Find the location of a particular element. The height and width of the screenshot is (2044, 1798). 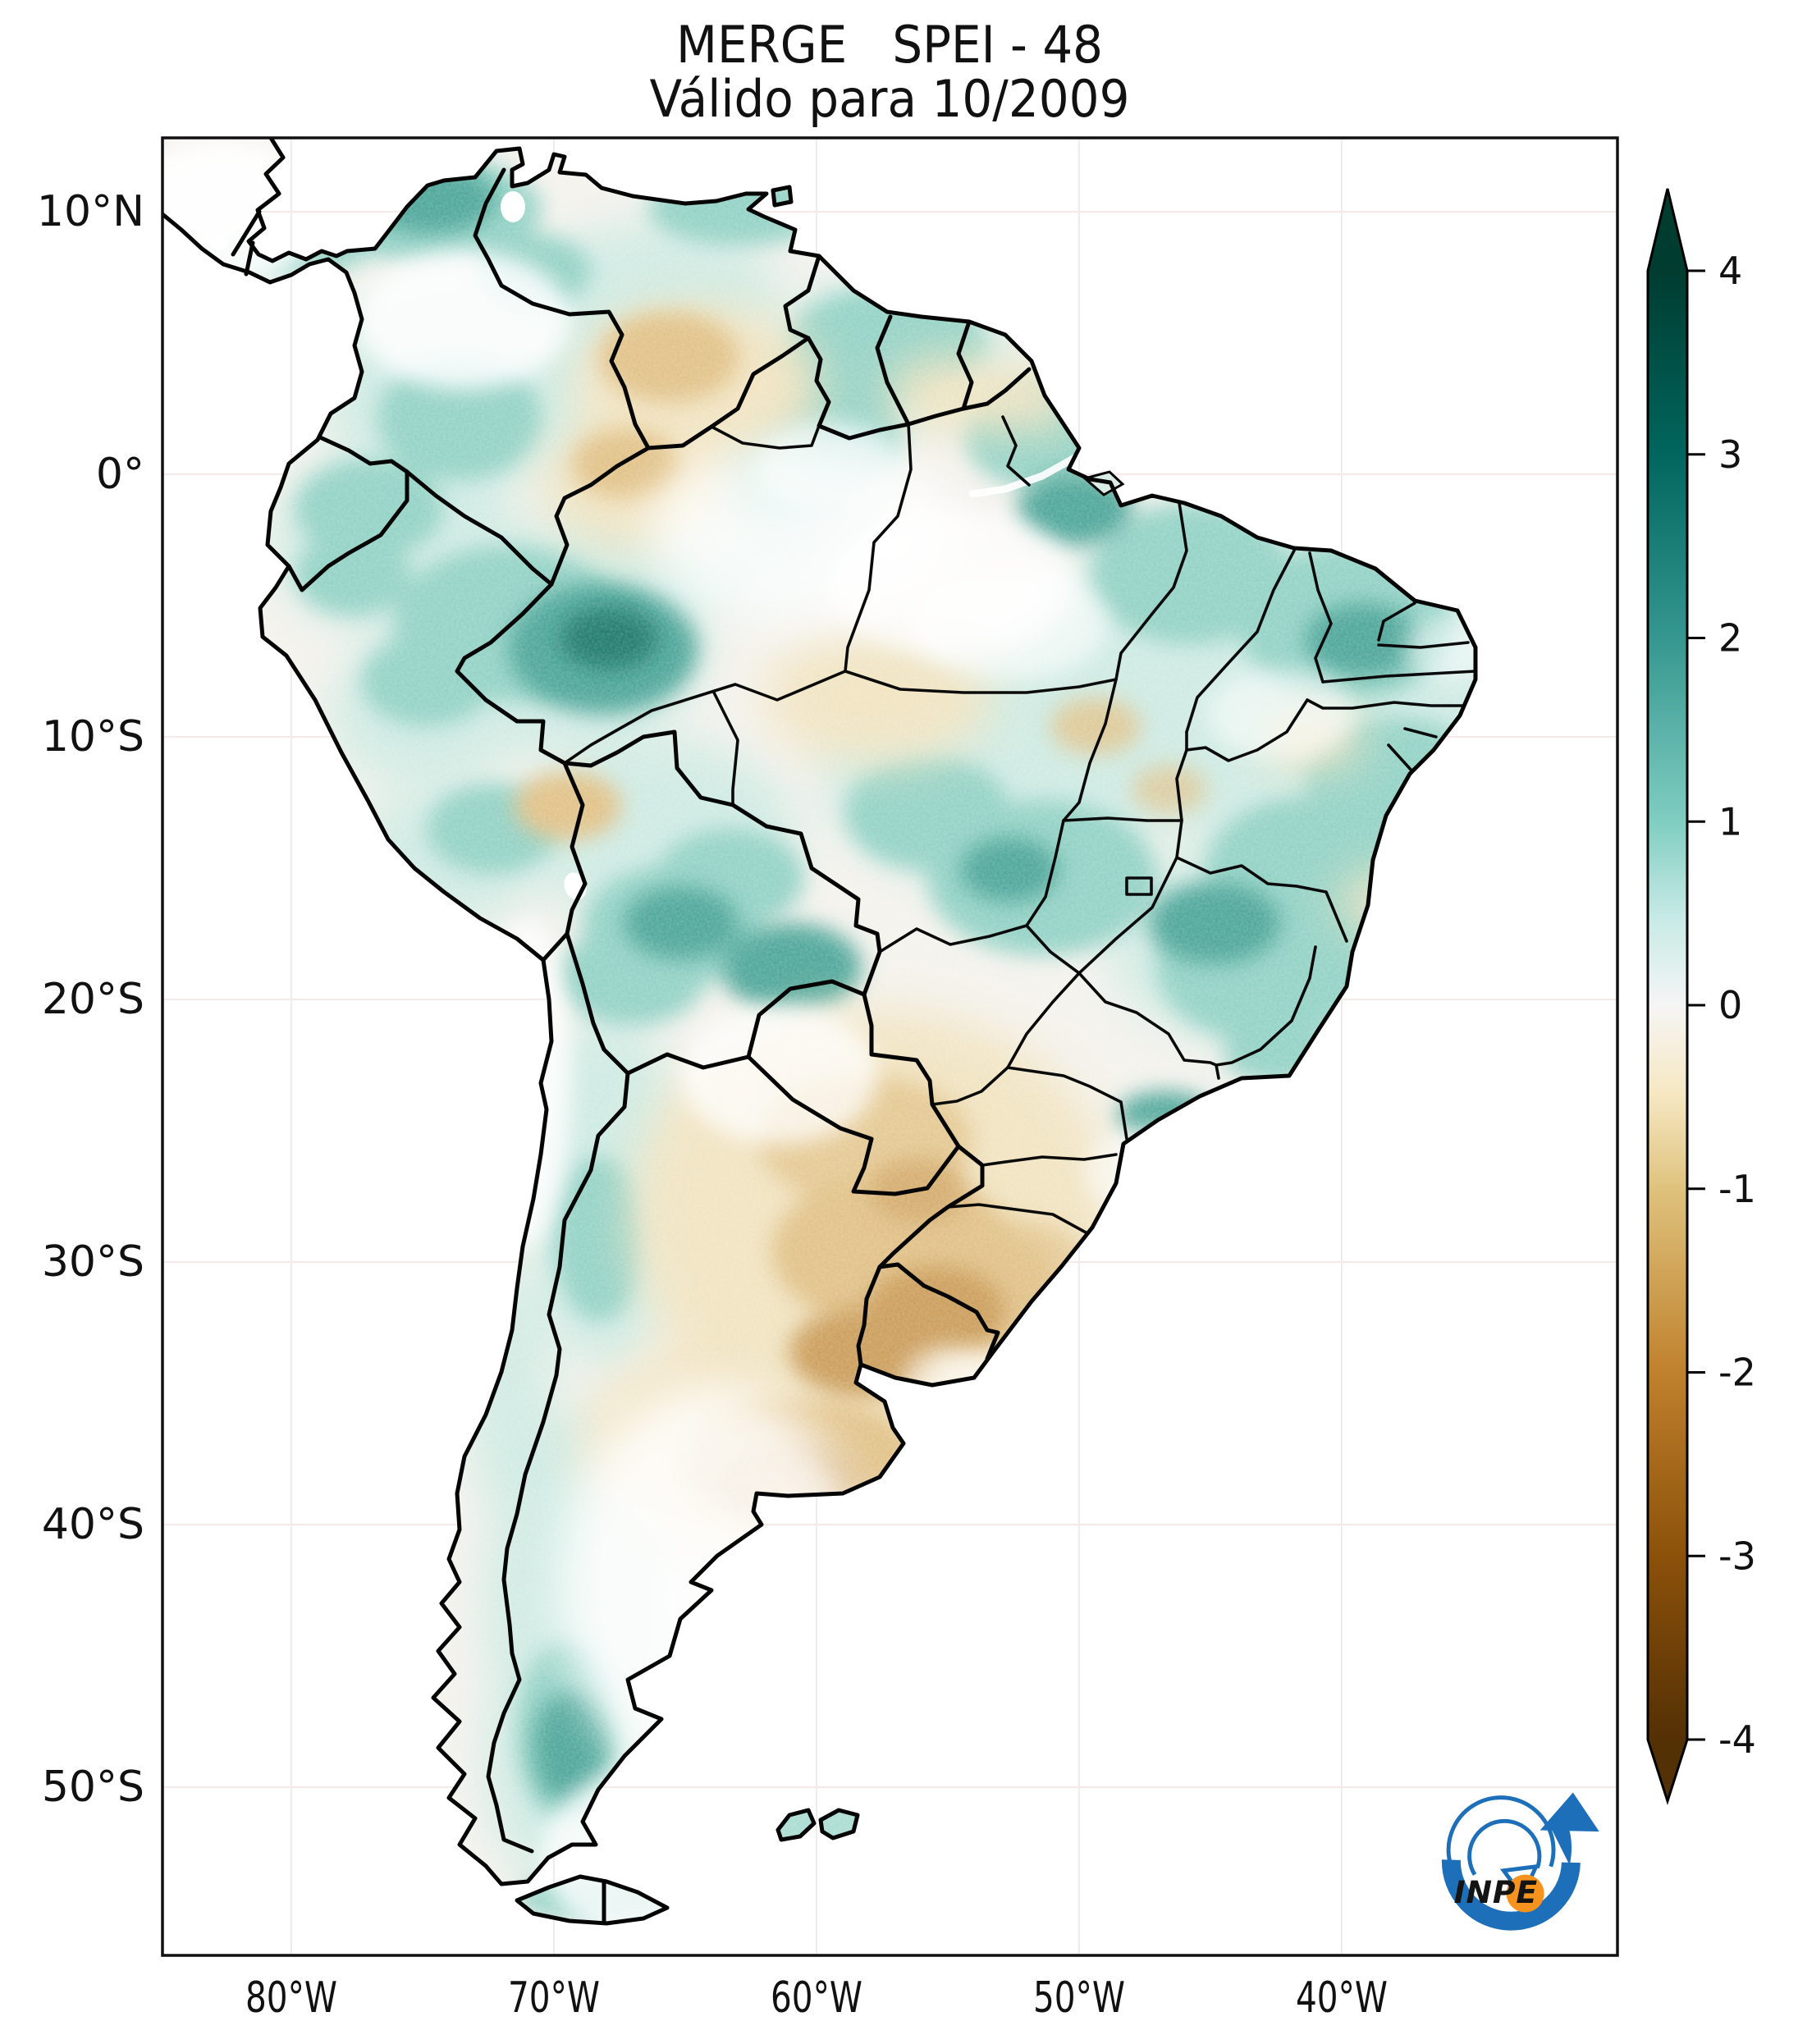

inpe-logo: INPE is located at coordinates (1520, 1861).